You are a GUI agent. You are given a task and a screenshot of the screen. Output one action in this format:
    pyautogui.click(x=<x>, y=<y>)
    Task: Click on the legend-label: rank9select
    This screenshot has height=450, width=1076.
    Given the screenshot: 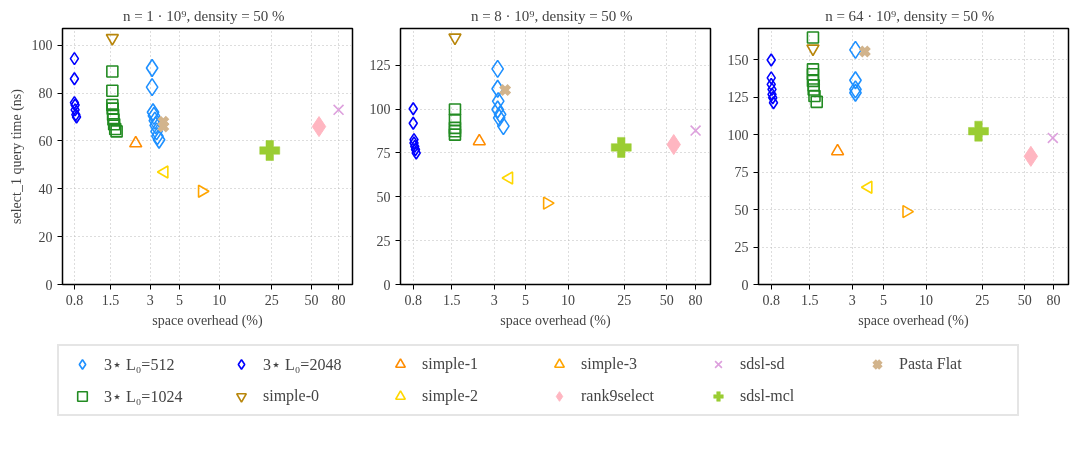 What is the action you would take?
    pyautogui.click(x=618, y=396)
    